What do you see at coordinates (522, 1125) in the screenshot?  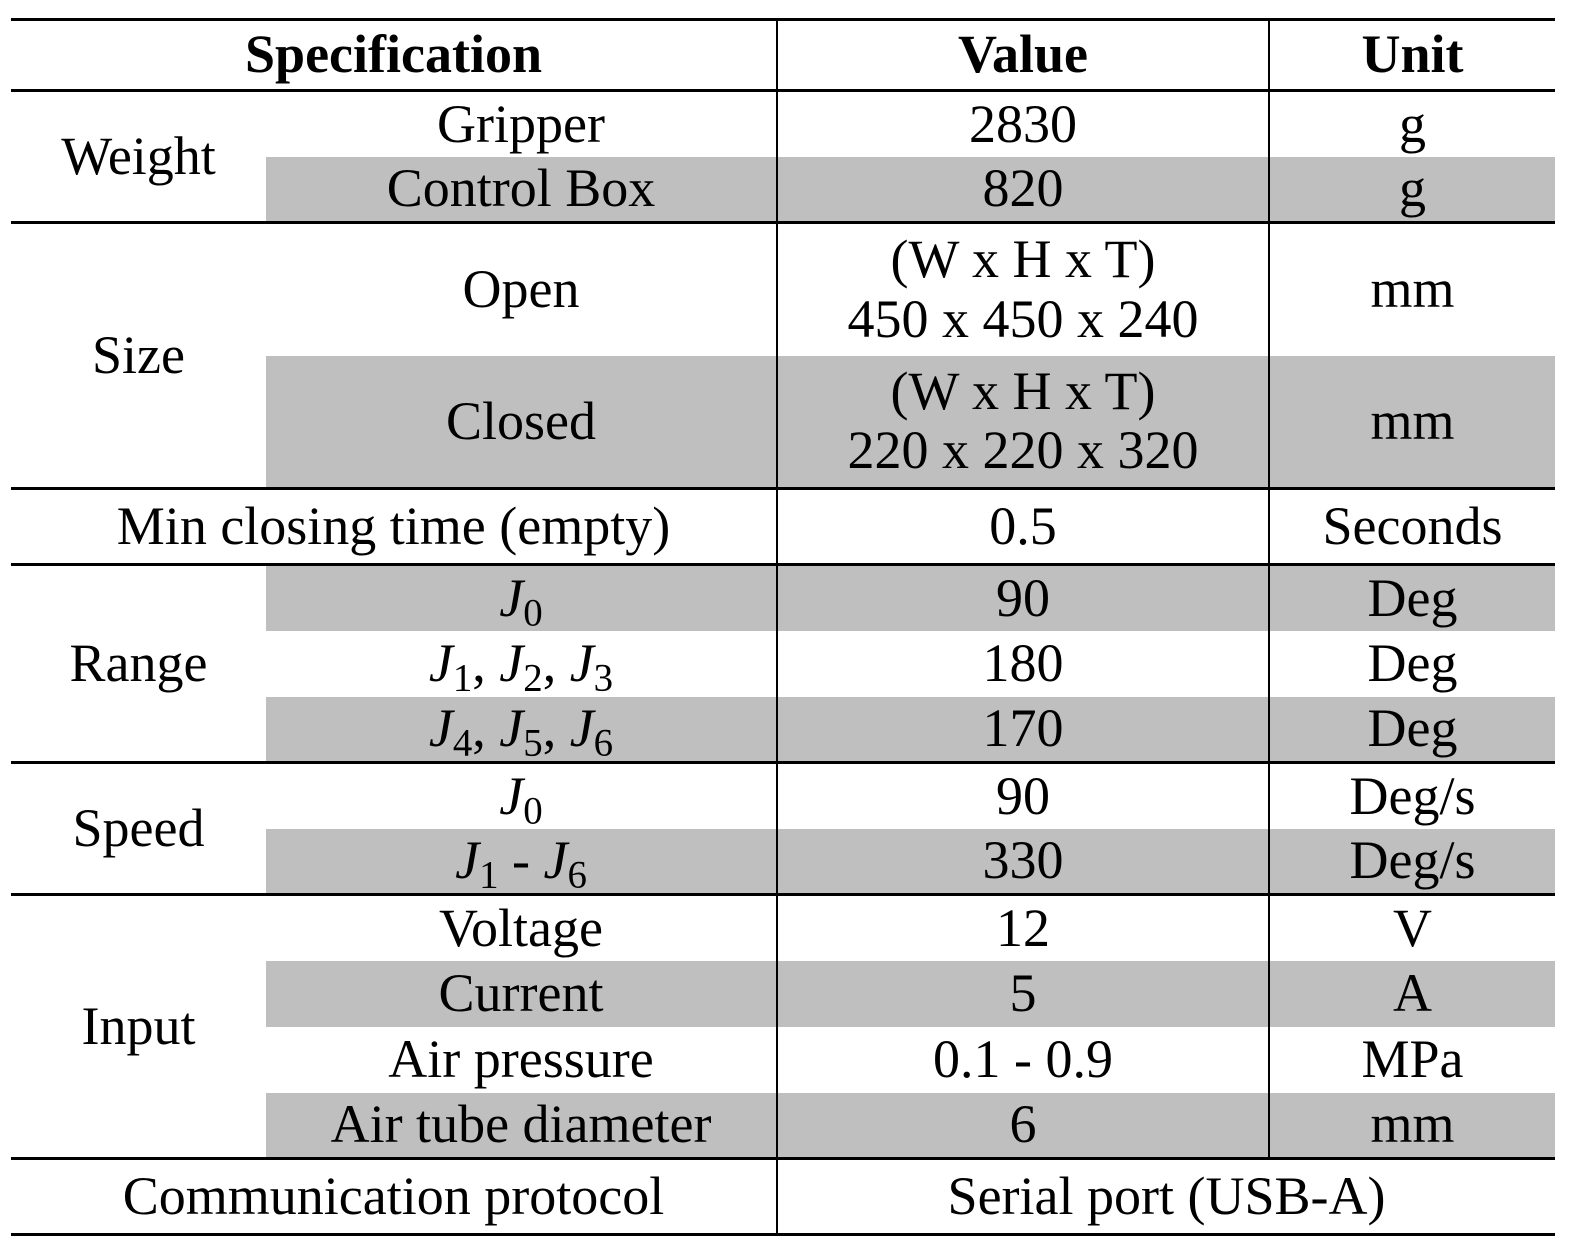 I see `spec-name: Air tube diameter` at bounding box center [522, 1125].